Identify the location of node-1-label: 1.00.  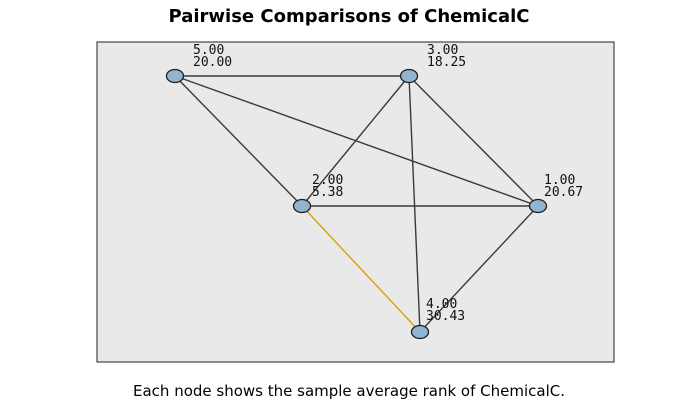
(559, 180).